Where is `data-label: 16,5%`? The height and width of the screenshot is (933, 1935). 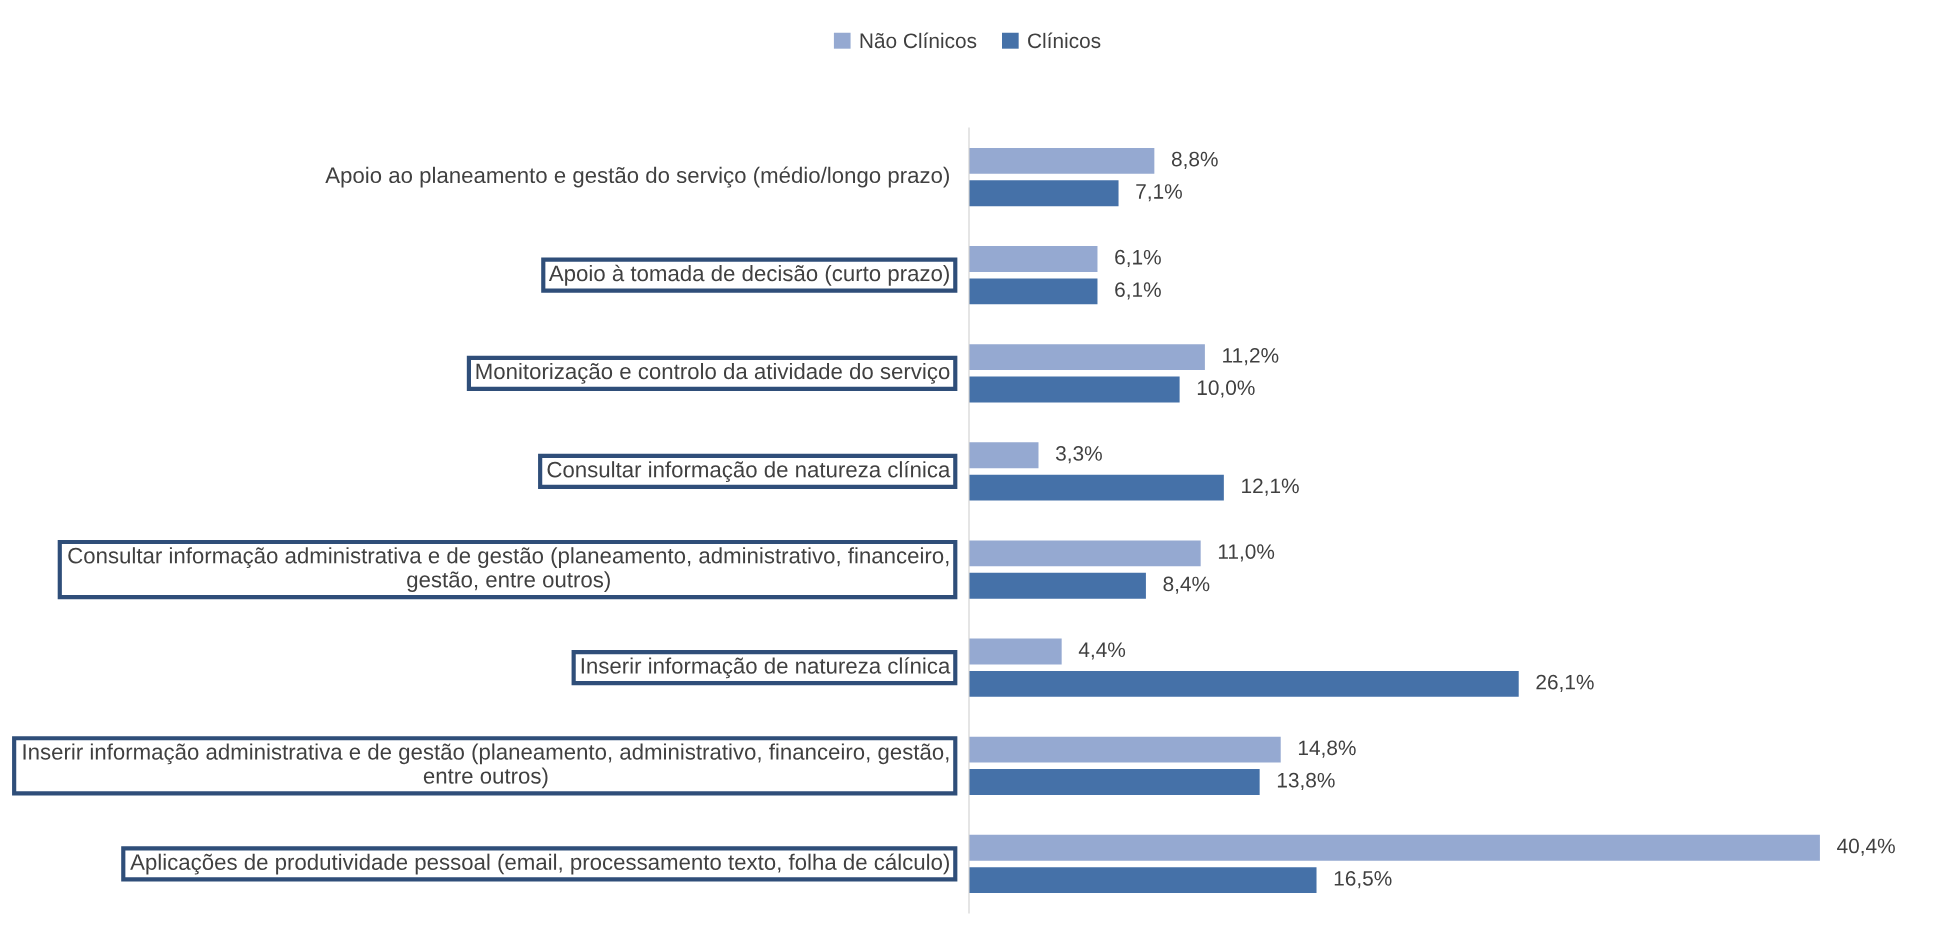
data-label: 16,5% is located at coordinates (1363, 879).